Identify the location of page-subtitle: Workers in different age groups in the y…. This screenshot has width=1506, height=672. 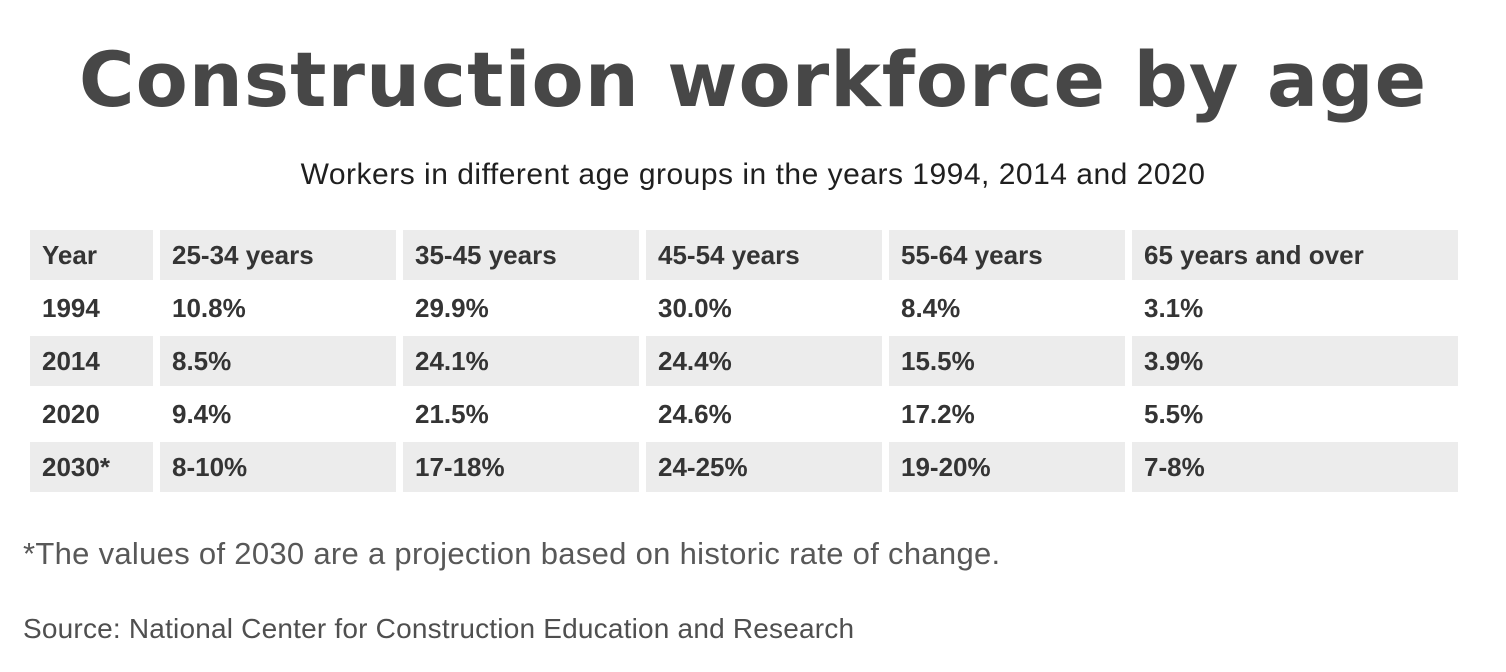
(753, 174).